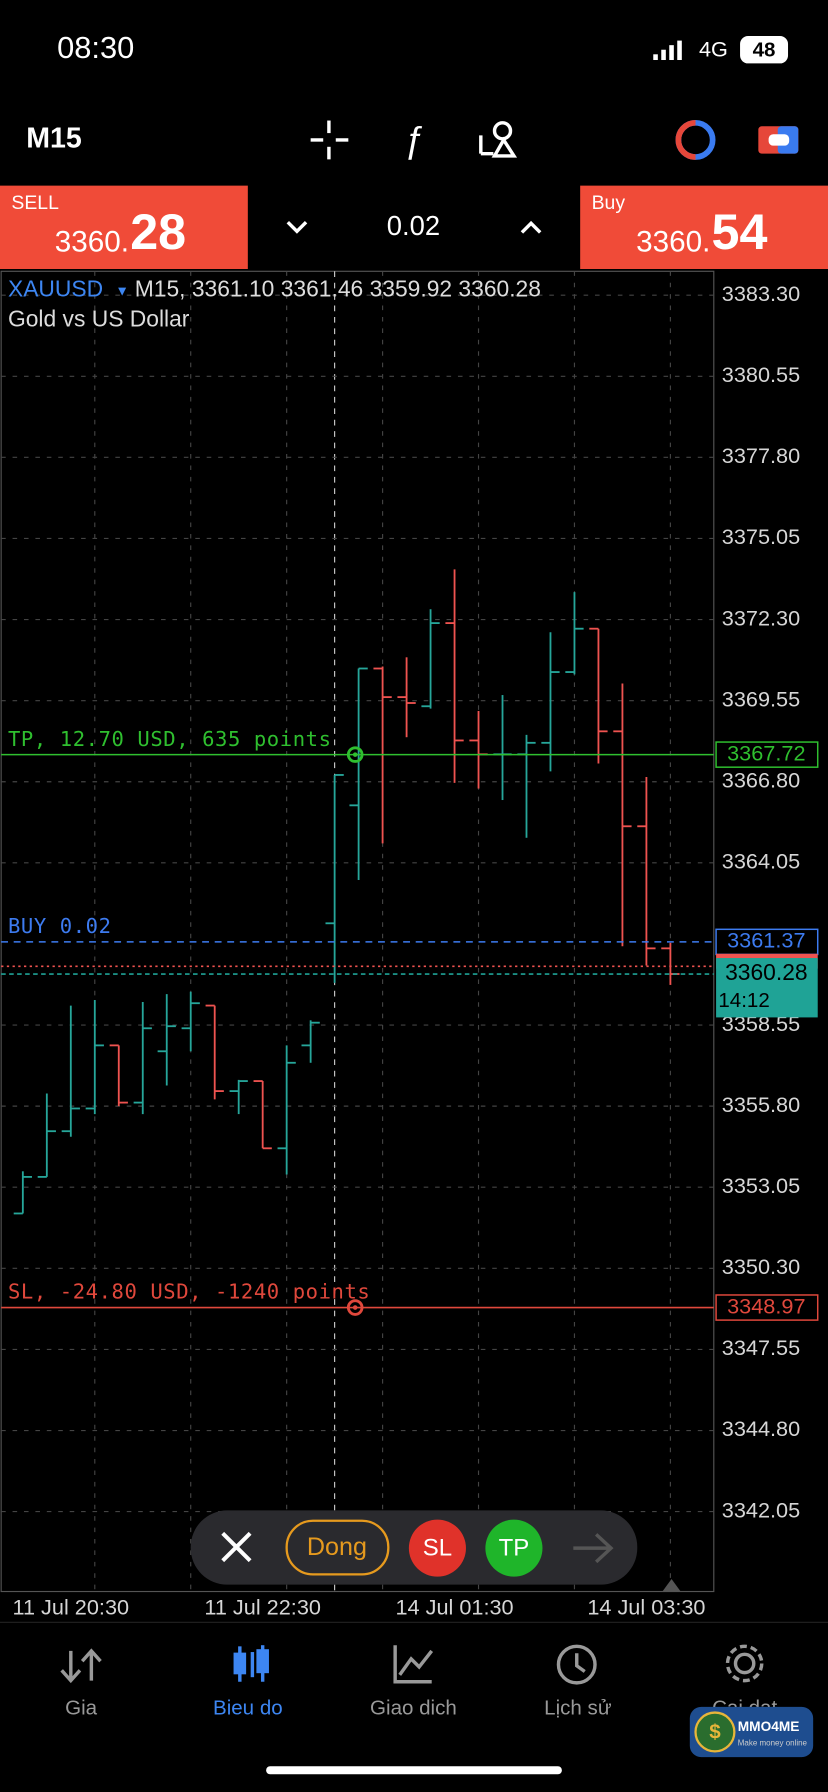  I want to click on sl-price-box, so click(767, 1307).